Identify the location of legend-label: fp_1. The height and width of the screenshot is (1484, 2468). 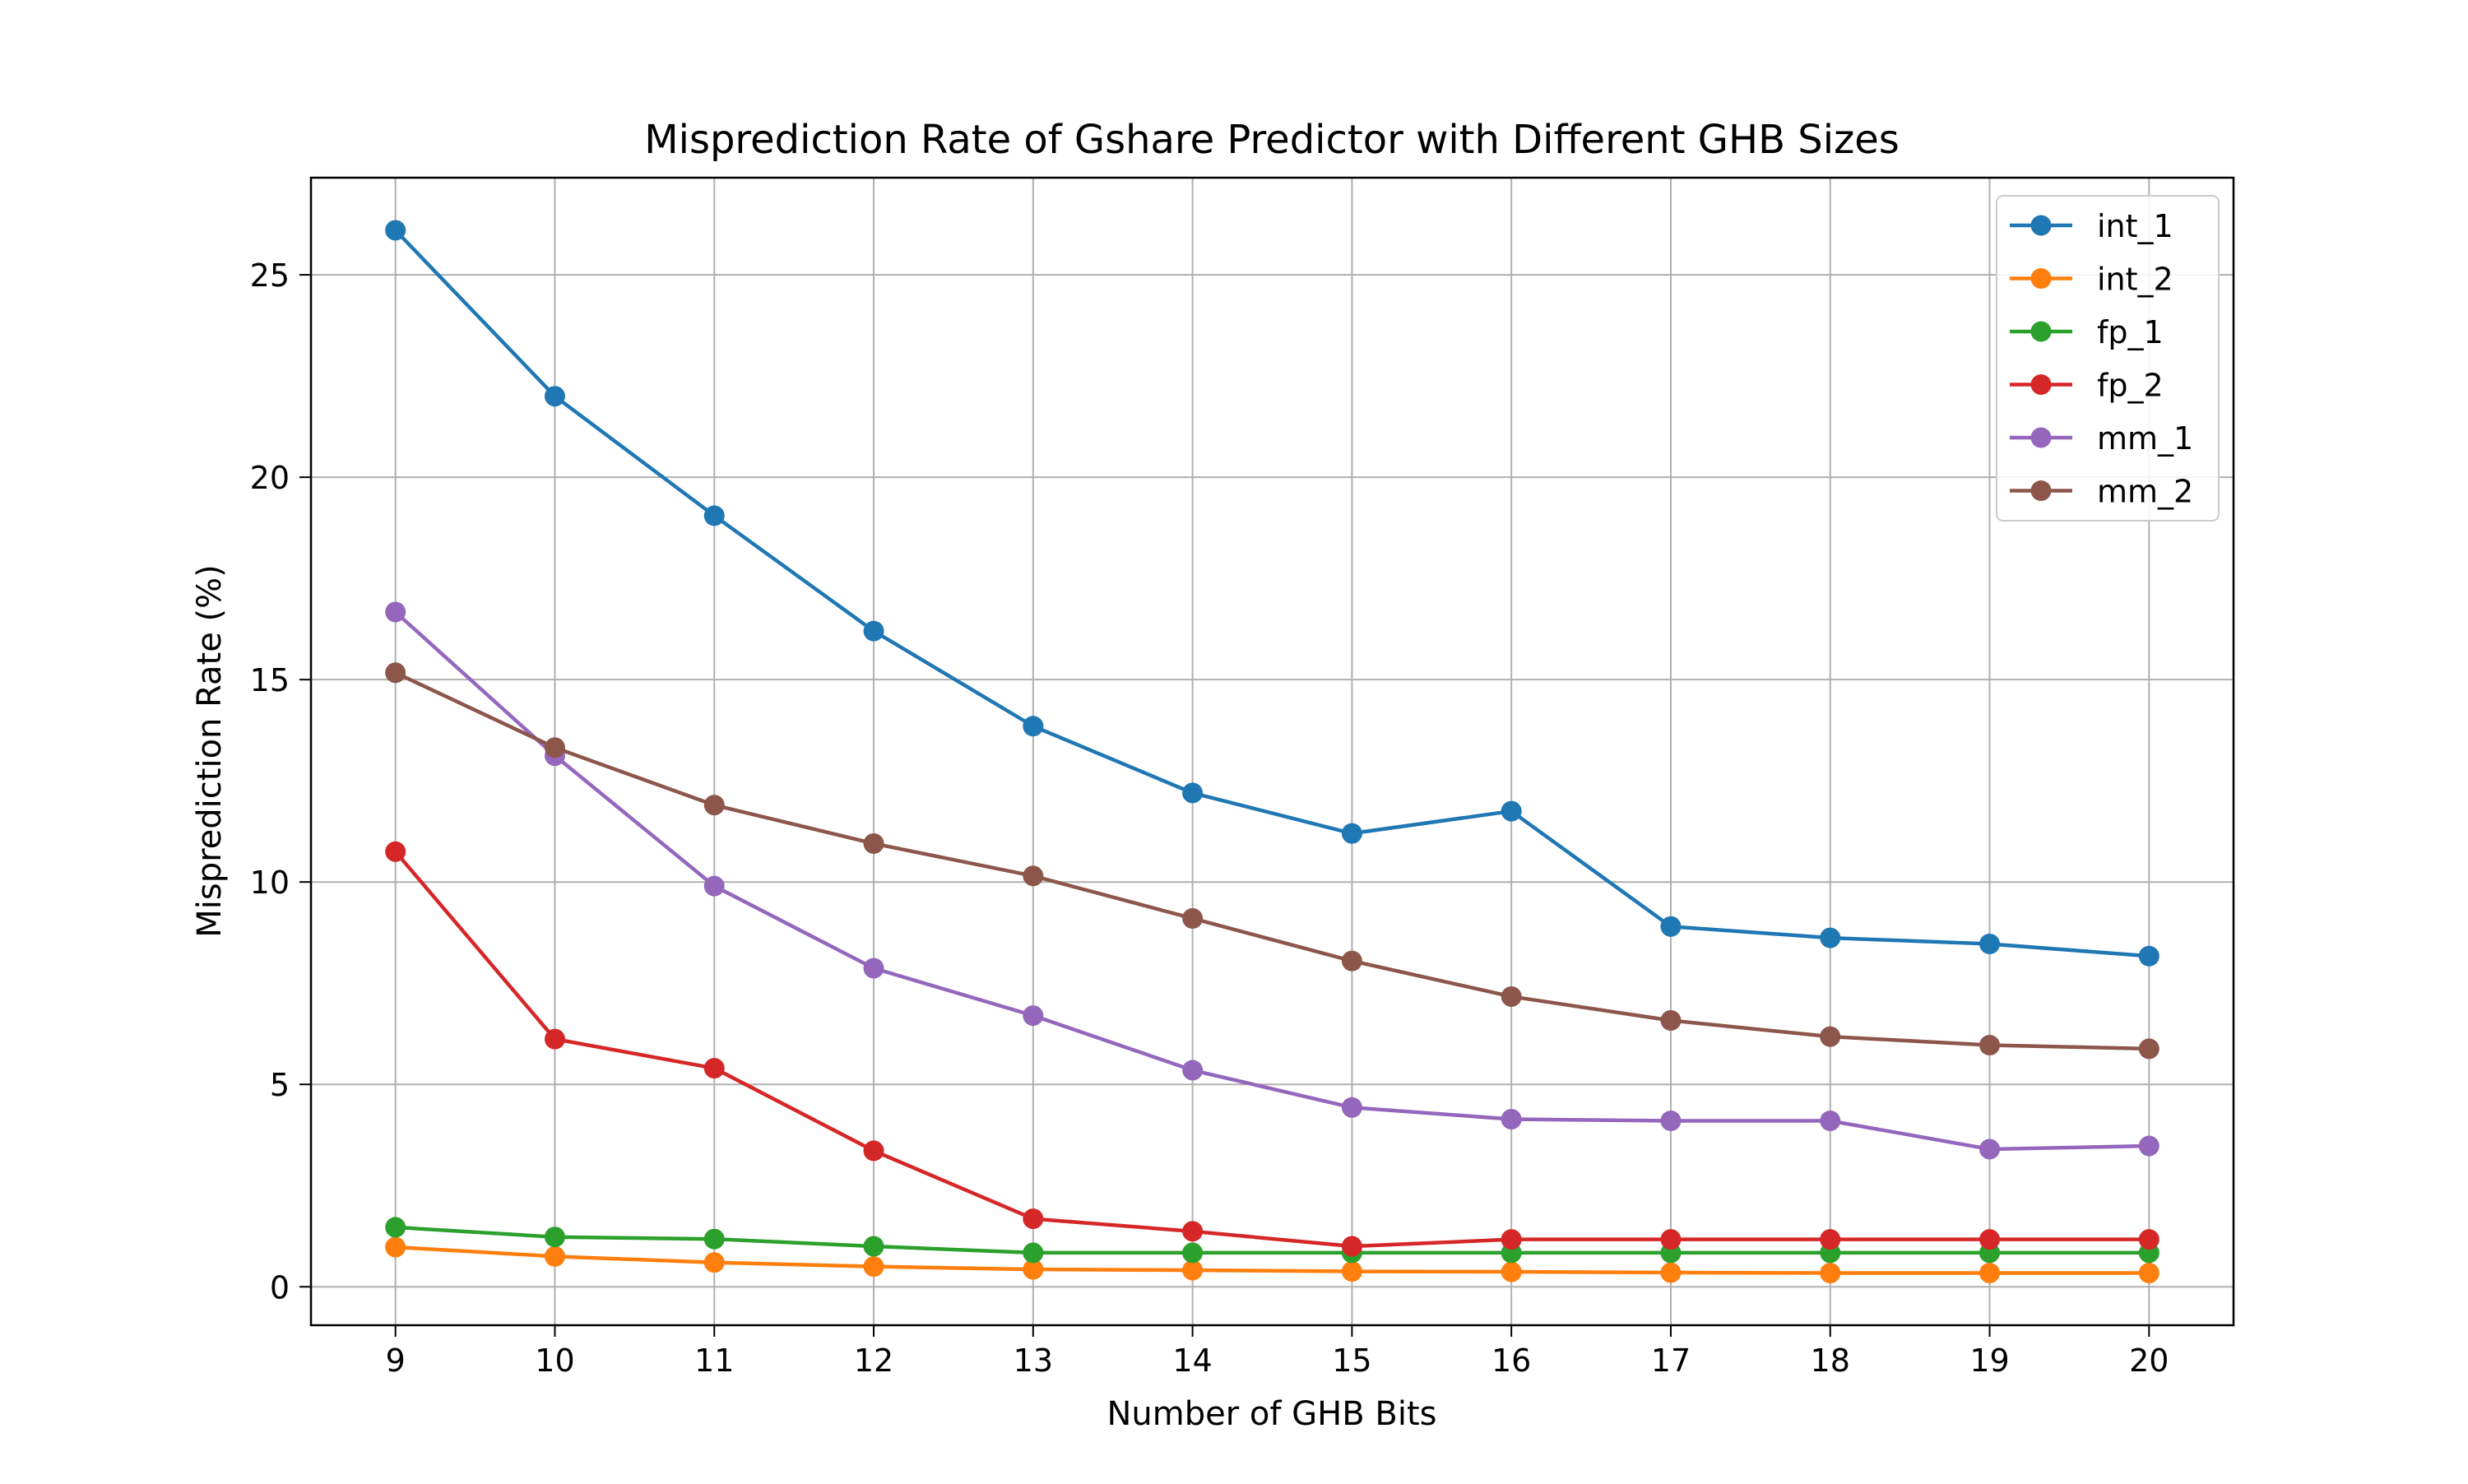
(2130, 332).